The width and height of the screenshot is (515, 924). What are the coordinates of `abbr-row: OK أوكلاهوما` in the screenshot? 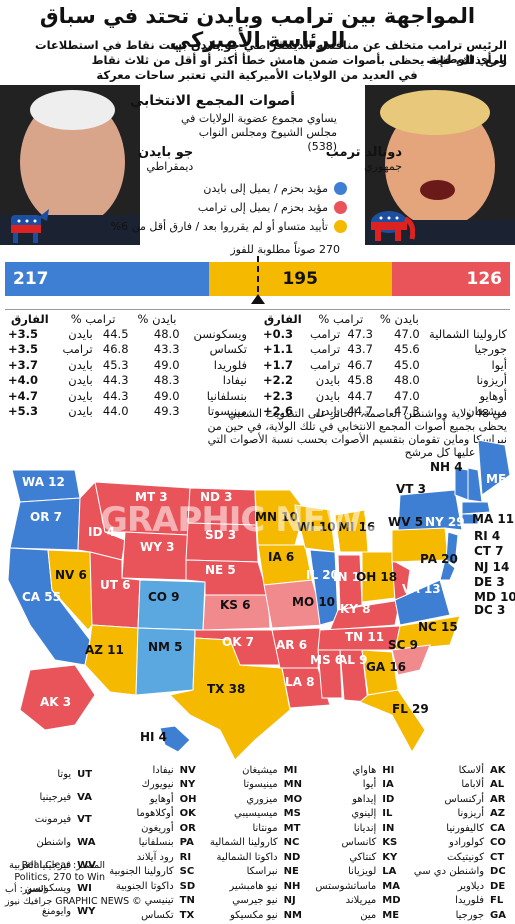 It's located at (152, 814).